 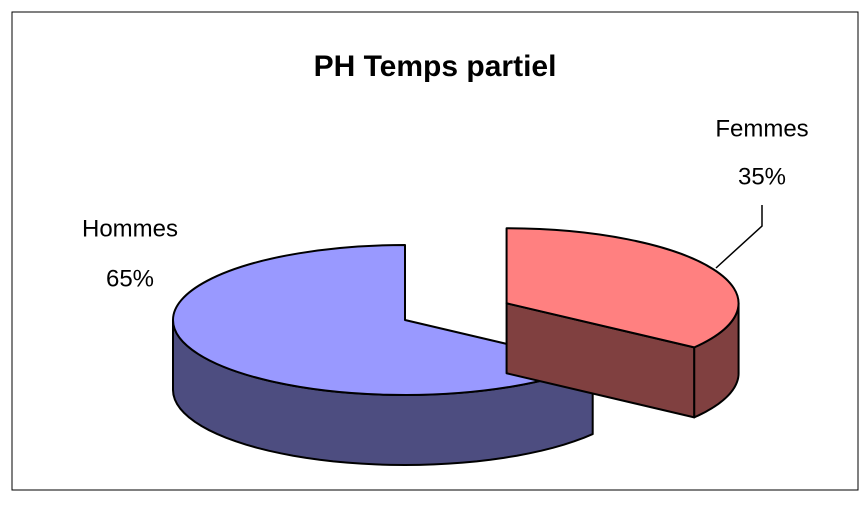 What do you see at coordinates (130, 228) in the screenshot?
I see `slice-category-label: Hommes` at bounding box center [130, 228].